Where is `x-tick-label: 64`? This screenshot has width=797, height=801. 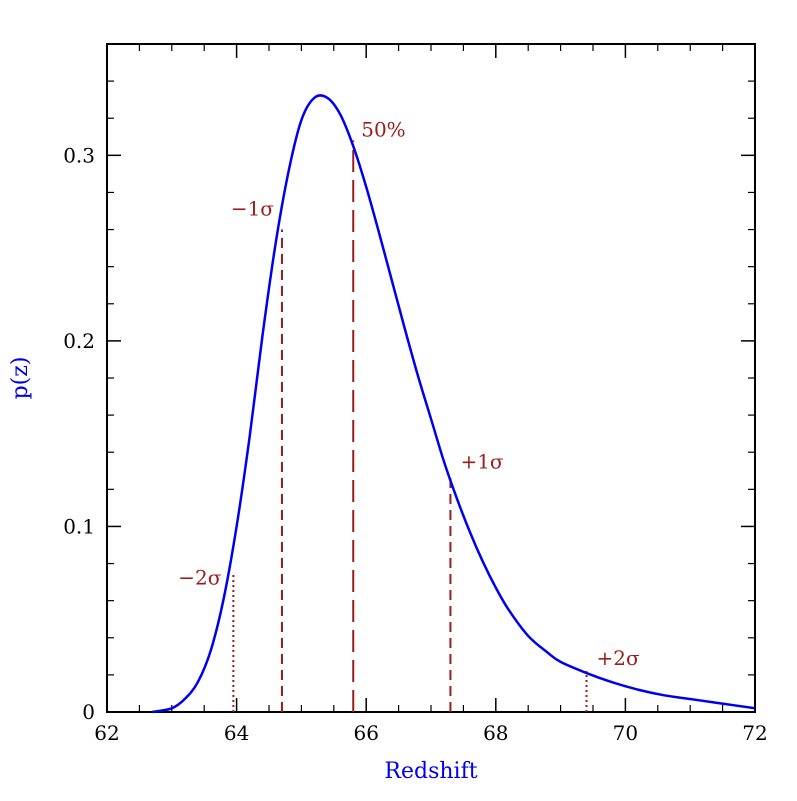 x-tick-label: 64 is located at coordinates (236, 733).